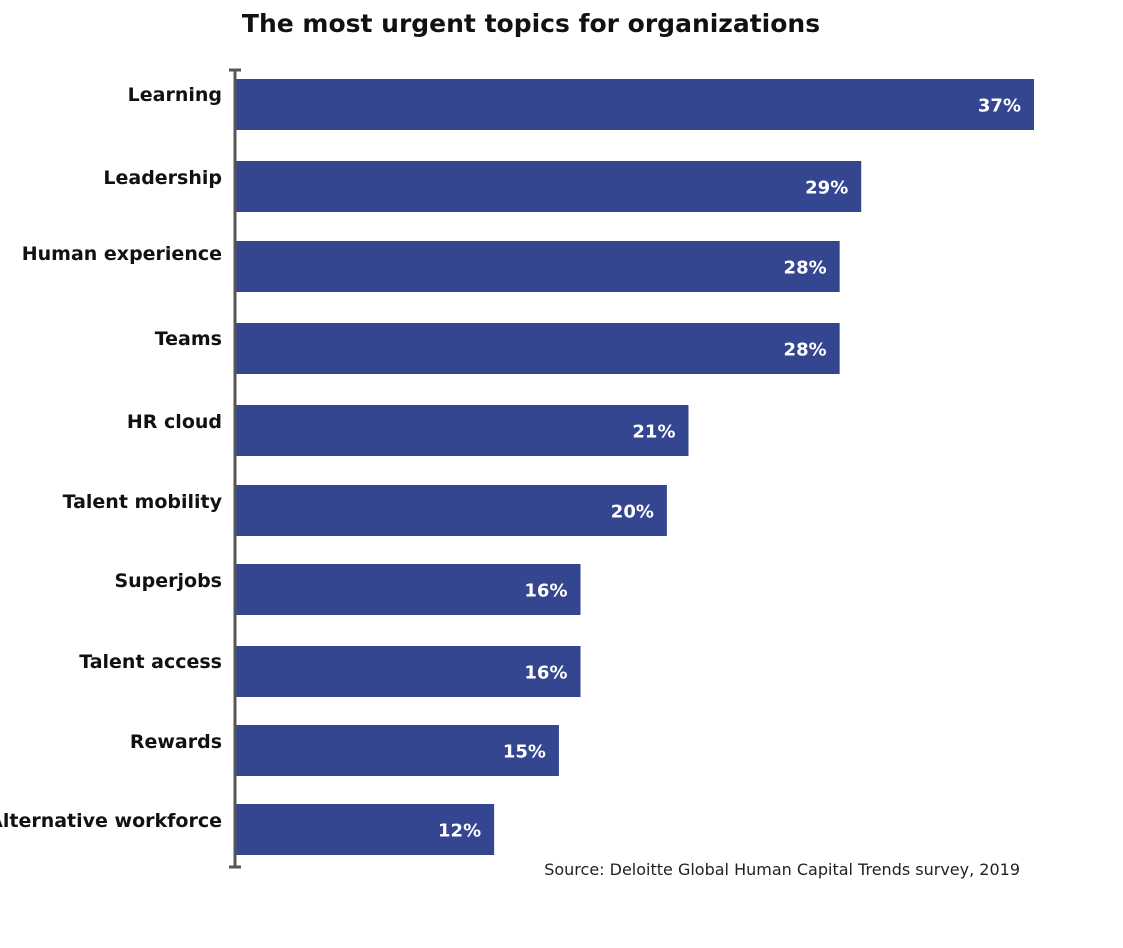  Describe the element at coordinates (531, 23) in the screenshot. I see `chart-title: The most urgent topics for organizations` at that location.